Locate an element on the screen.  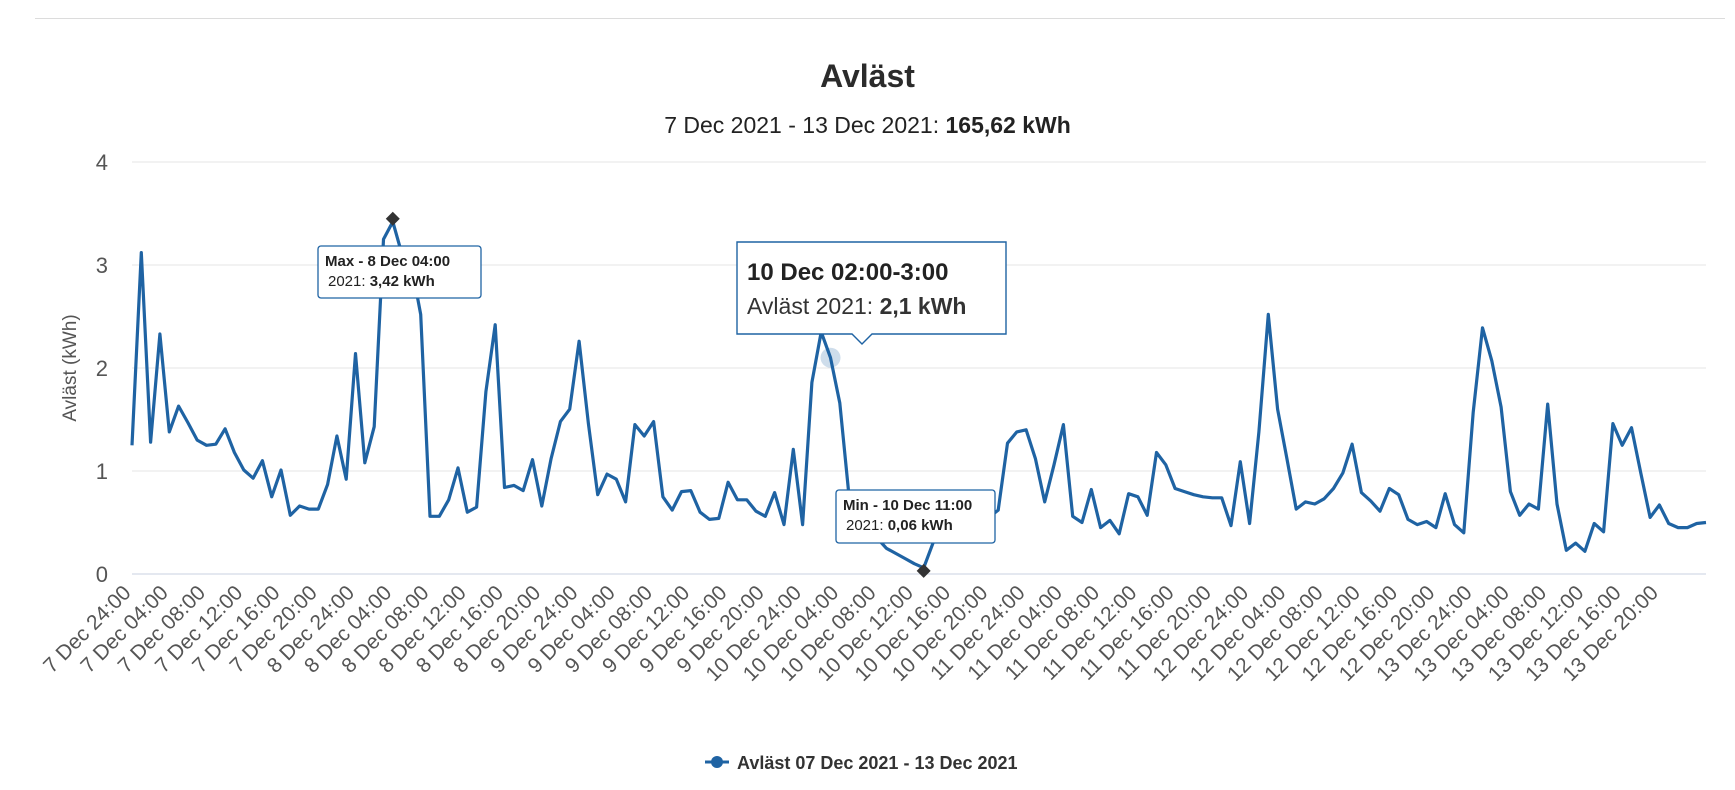
y-tick-label: 0 is located at coordinates (102, 574).